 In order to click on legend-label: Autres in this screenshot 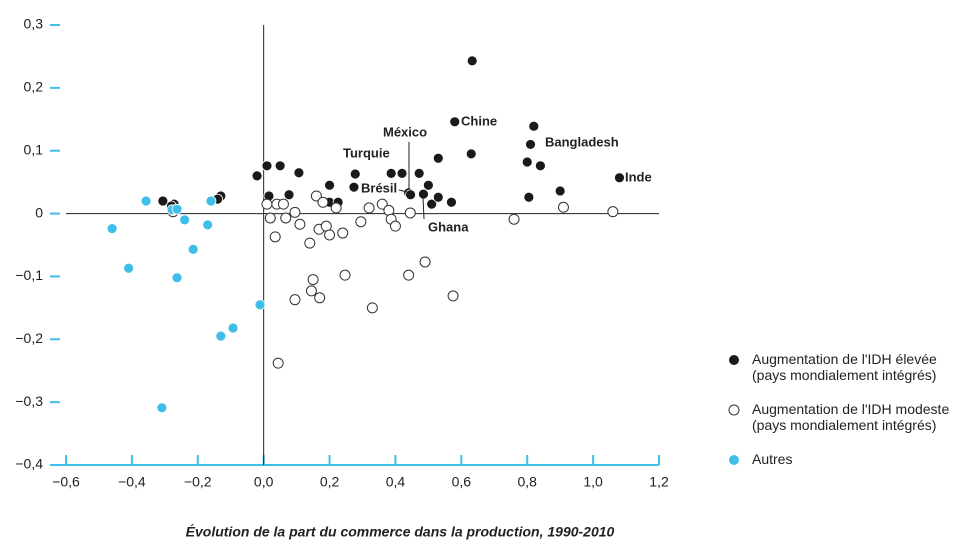, I will do `click(772, 459)`.